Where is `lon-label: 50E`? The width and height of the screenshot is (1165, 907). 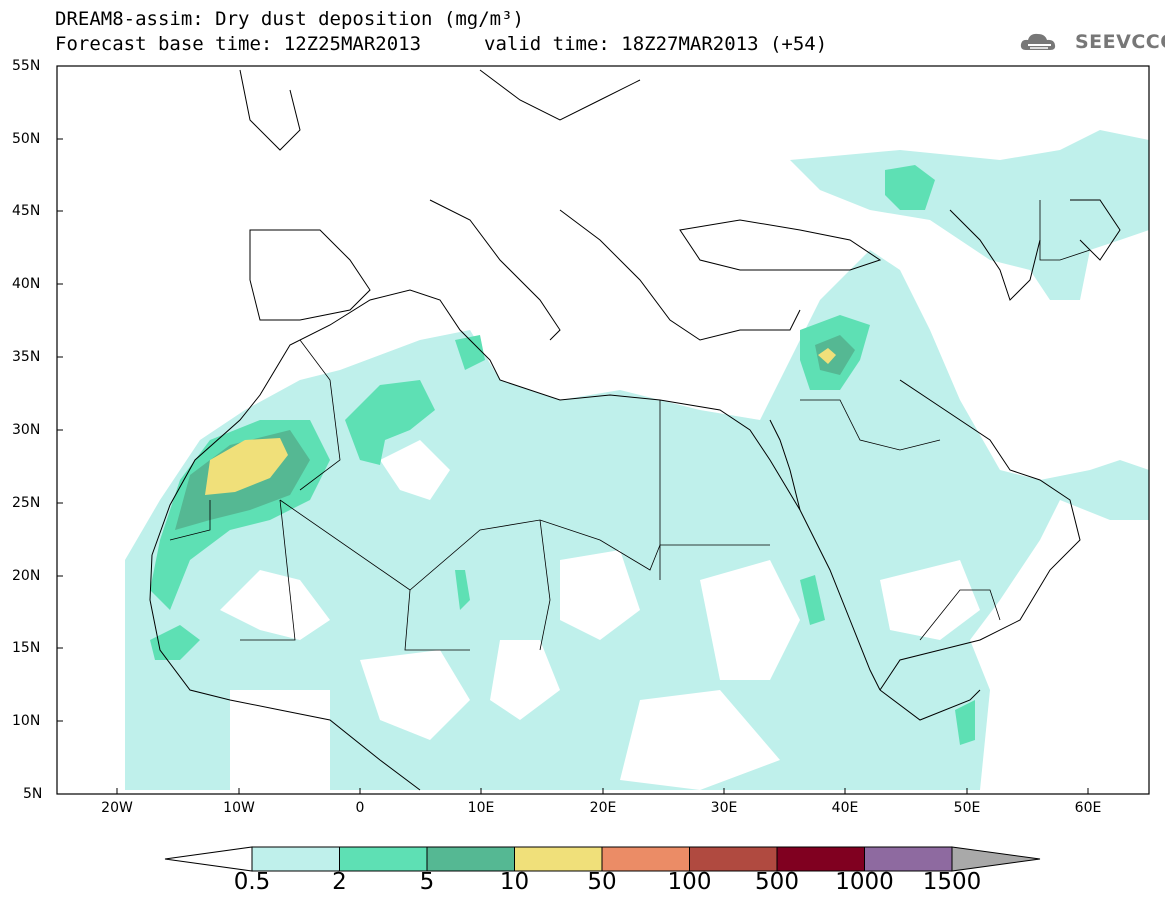
lon-label: 50E is located at coordinates (967, 808).